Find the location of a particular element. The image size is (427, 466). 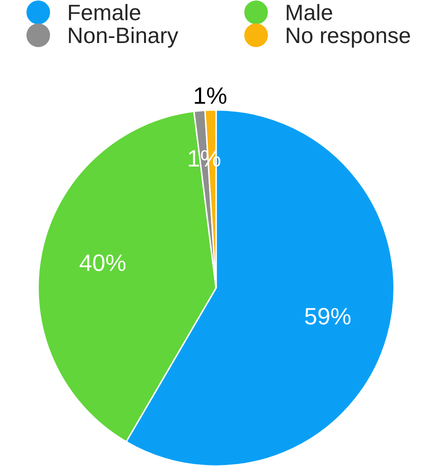

legend-label: Non-Binary is located at coordinates (123, 37).